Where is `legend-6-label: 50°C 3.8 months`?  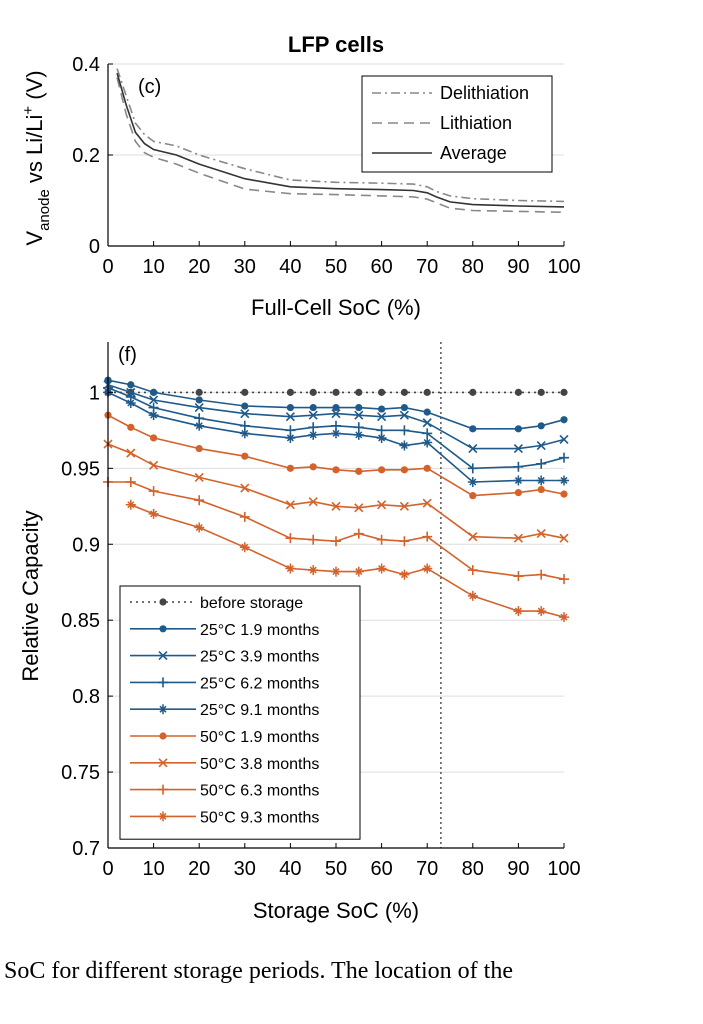
legend-6-label: 50°C 3.8 months is located at coordinates (259, 764).